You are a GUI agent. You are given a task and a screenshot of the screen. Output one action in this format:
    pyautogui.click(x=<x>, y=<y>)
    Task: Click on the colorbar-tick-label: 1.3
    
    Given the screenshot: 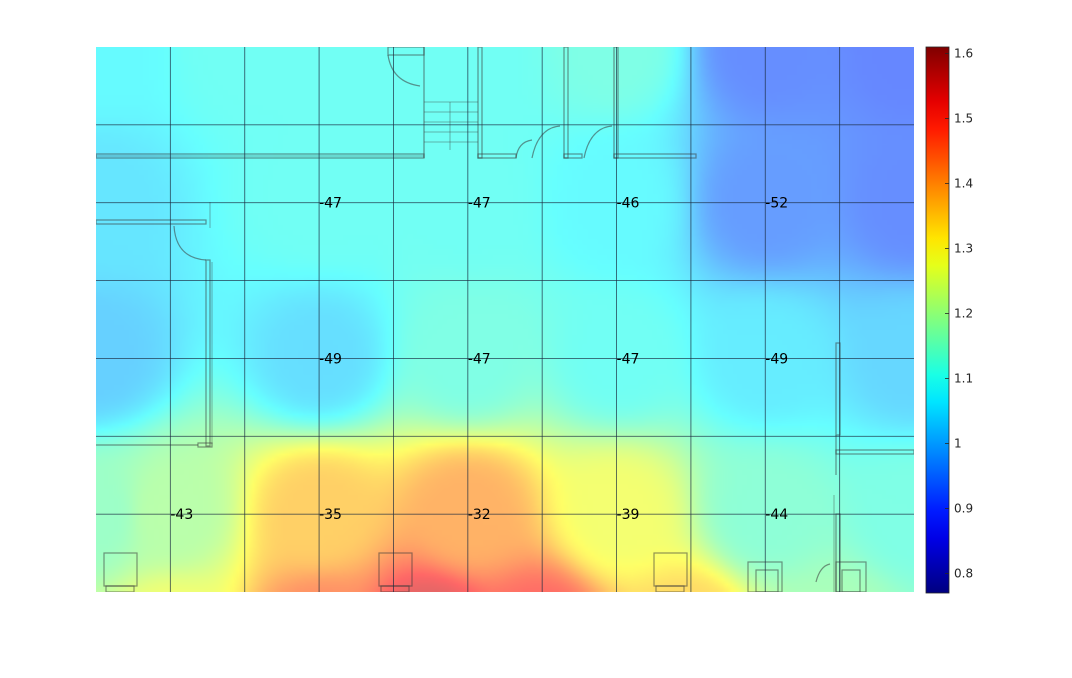 What is the action you would take?
    pyautogui.click(x=963, y=249)
    